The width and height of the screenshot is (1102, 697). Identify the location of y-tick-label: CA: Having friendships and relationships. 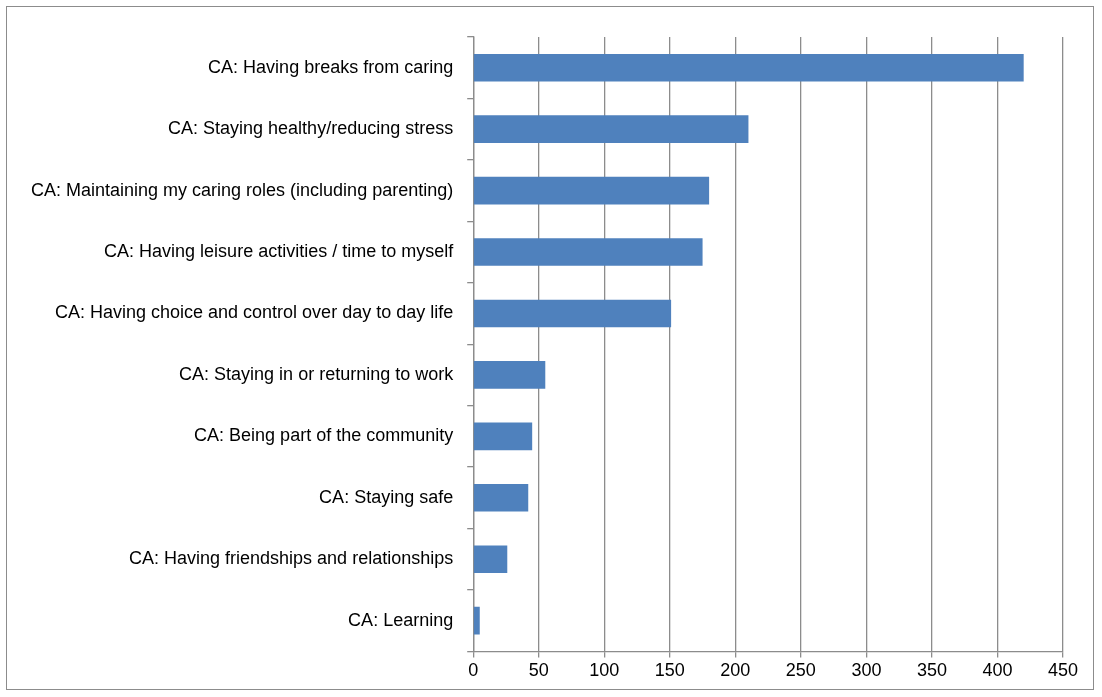
(291, 558).